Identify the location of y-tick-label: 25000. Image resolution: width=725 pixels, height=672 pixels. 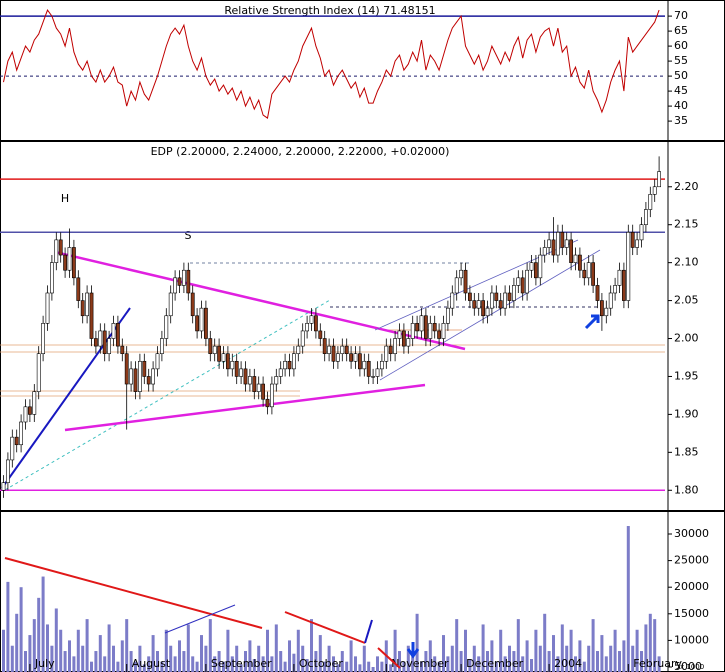
(691, 560).